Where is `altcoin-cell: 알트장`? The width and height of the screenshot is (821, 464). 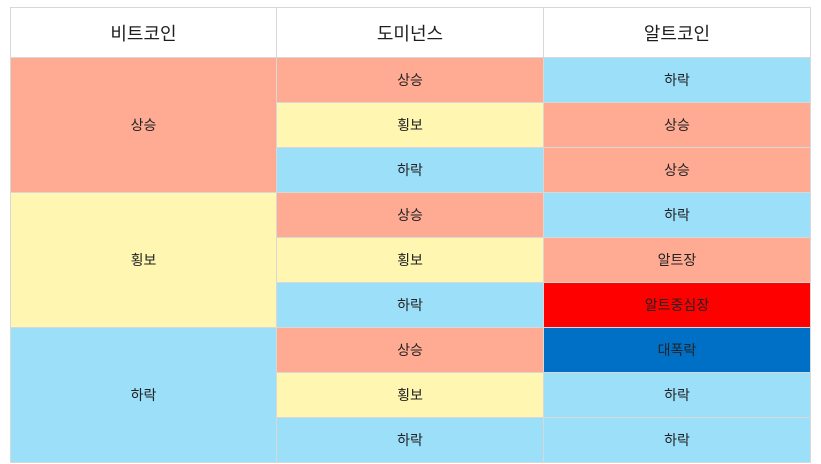
altcoin-cell: 알트장 is located at coordinates (677, 260).